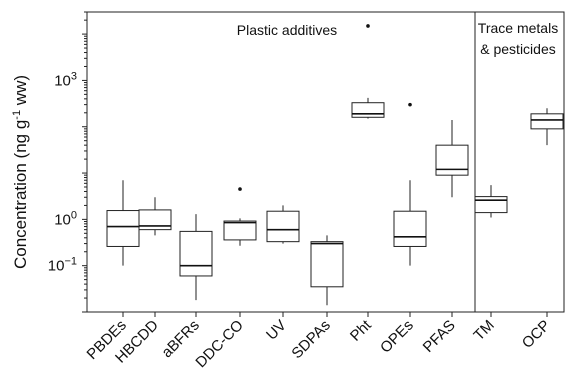 The width and height of the screenshot is (565, 391). What do you see at coordinates (397, 337) in the screenshot?
I see `x-tick-label-opes: OPEs` at bounding box center [397, 337].